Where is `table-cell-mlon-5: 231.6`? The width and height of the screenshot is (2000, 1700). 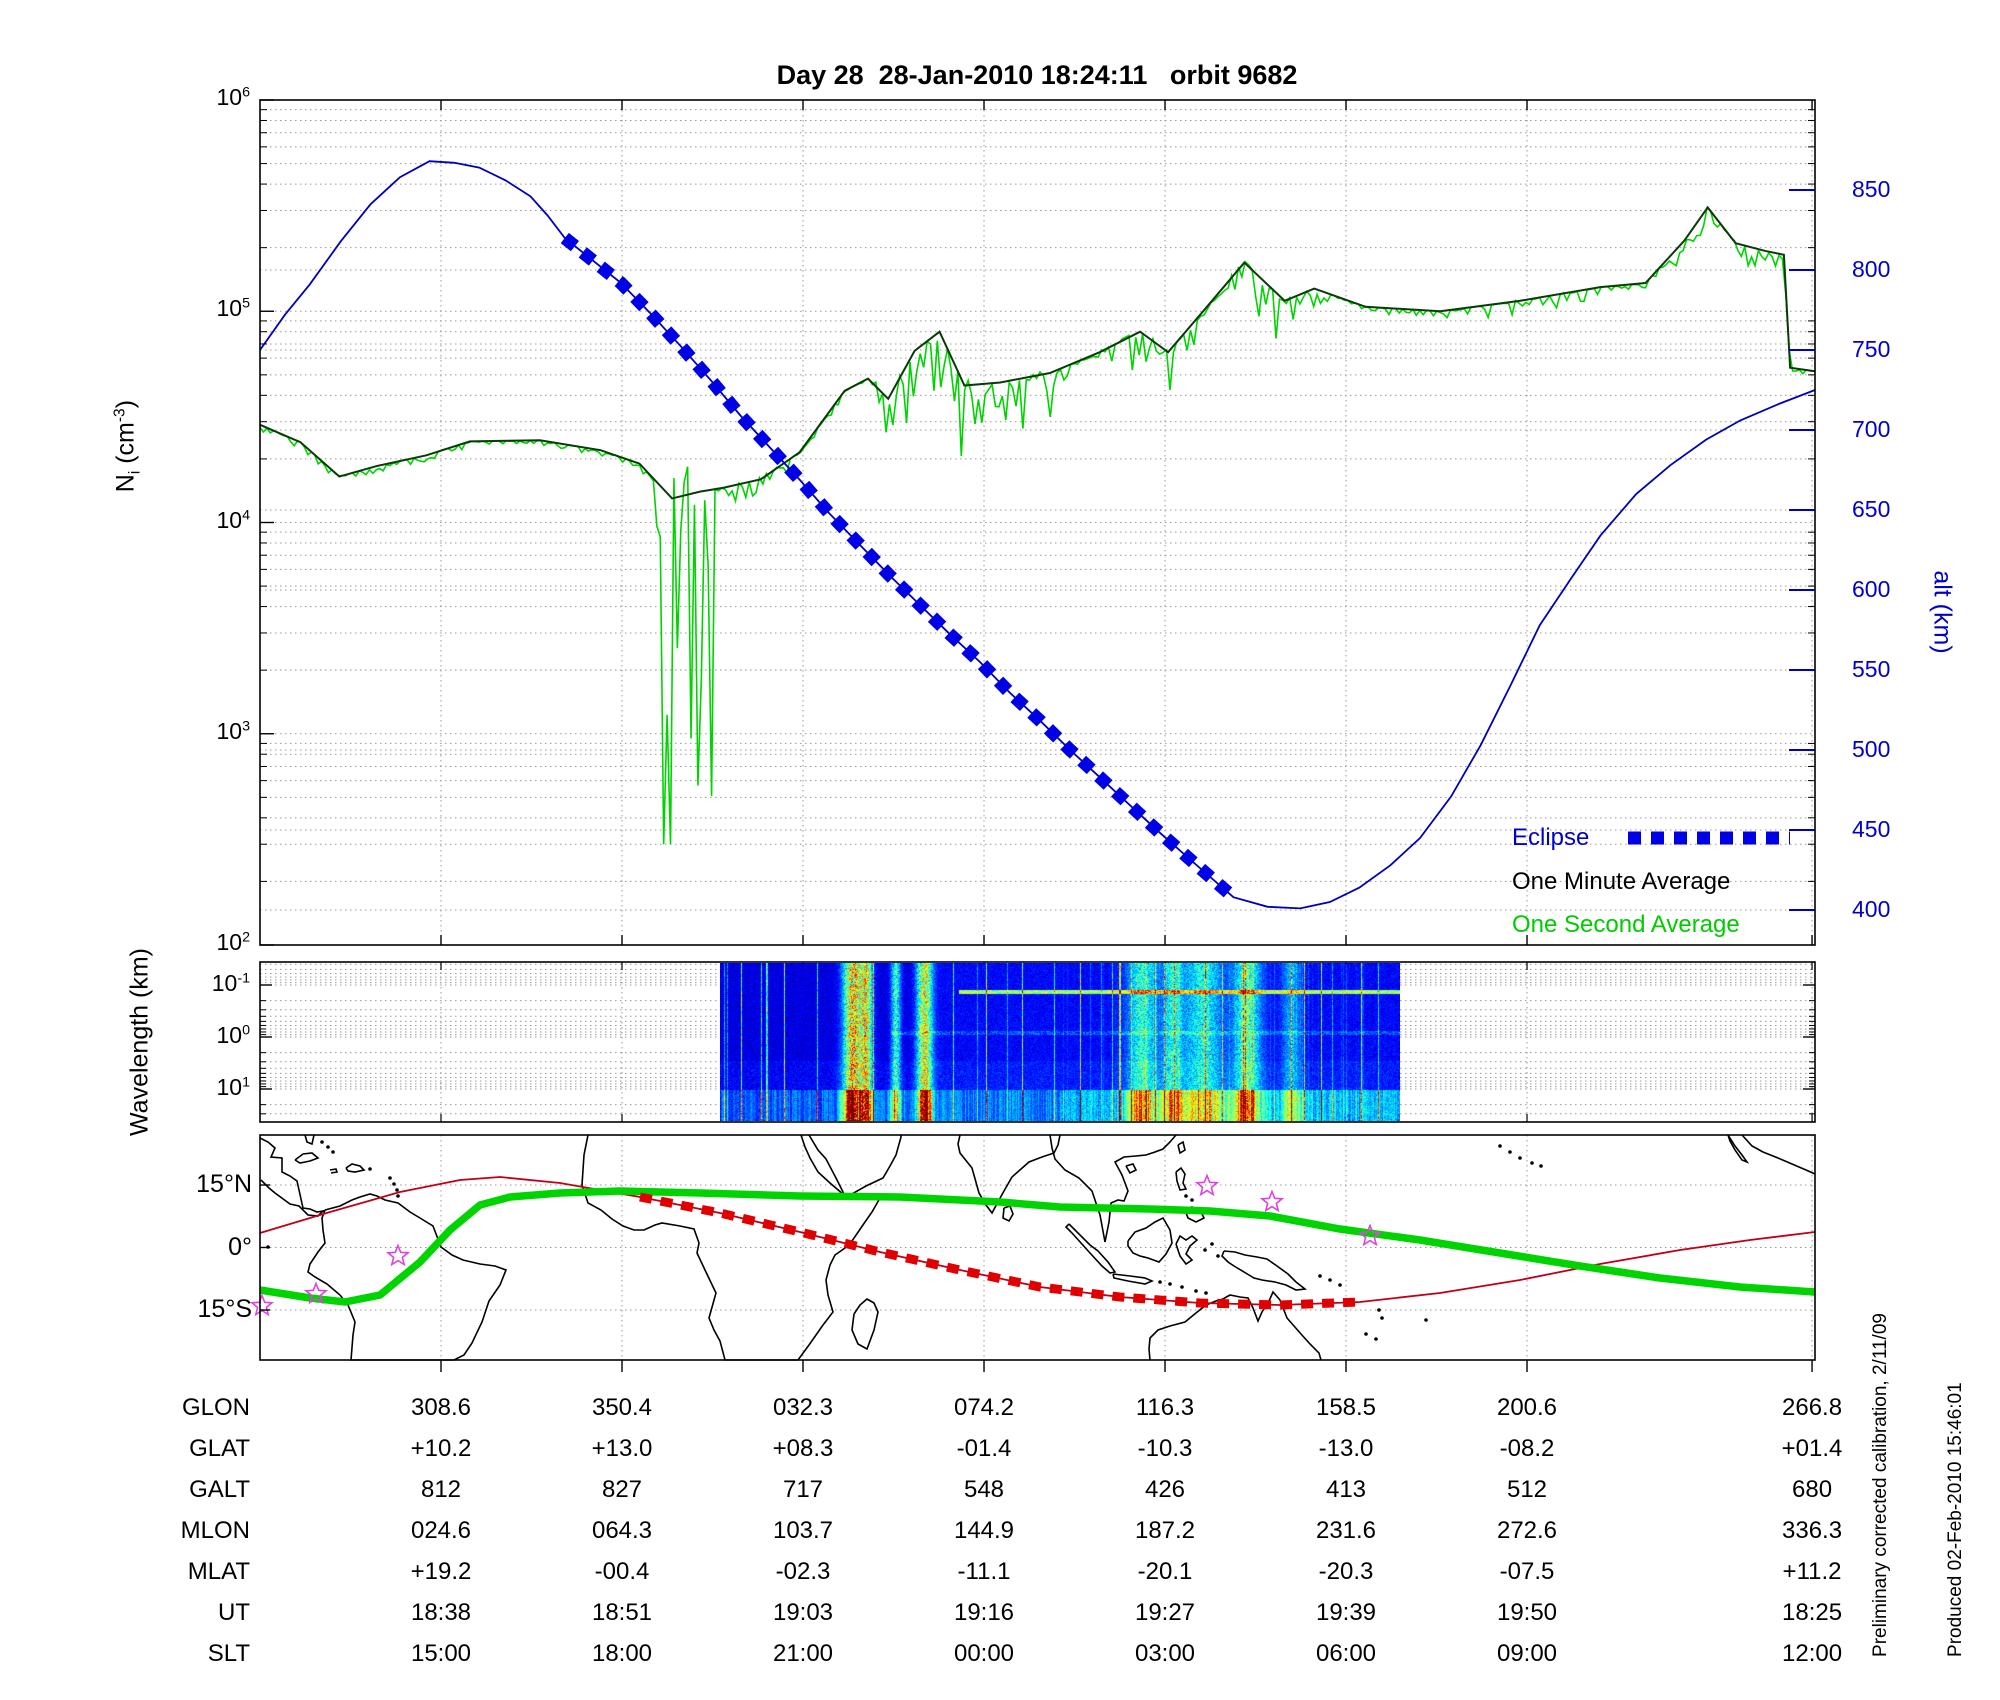 table-cell-mlon-5: 231.6 is located at coordinates (1346, 1530).